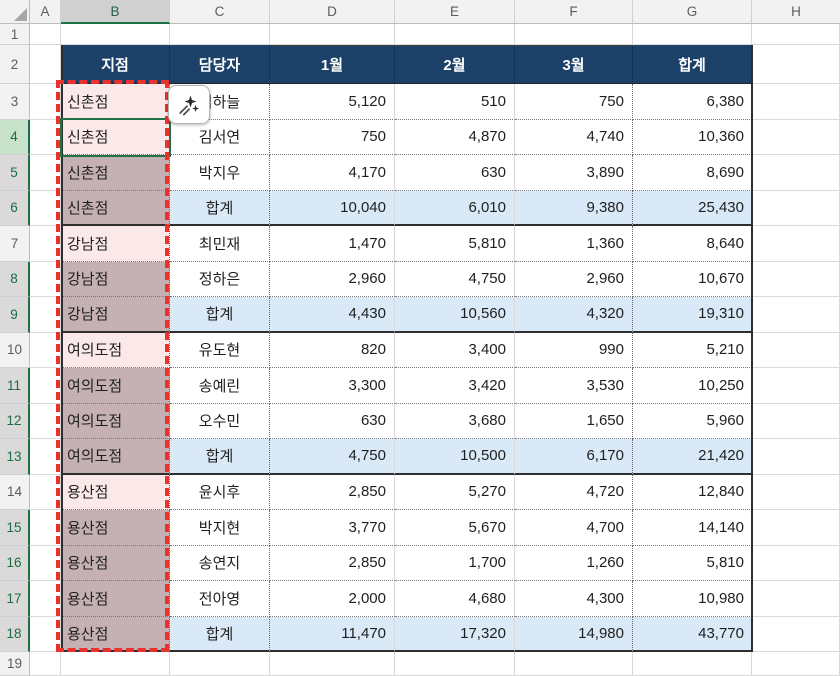 The height and width of the screenshot is (676, 840). What do you see at coordinates (220, 386) in the screenshot?
I see `cell-C11: 송예린` at bounding box center [220, 386].